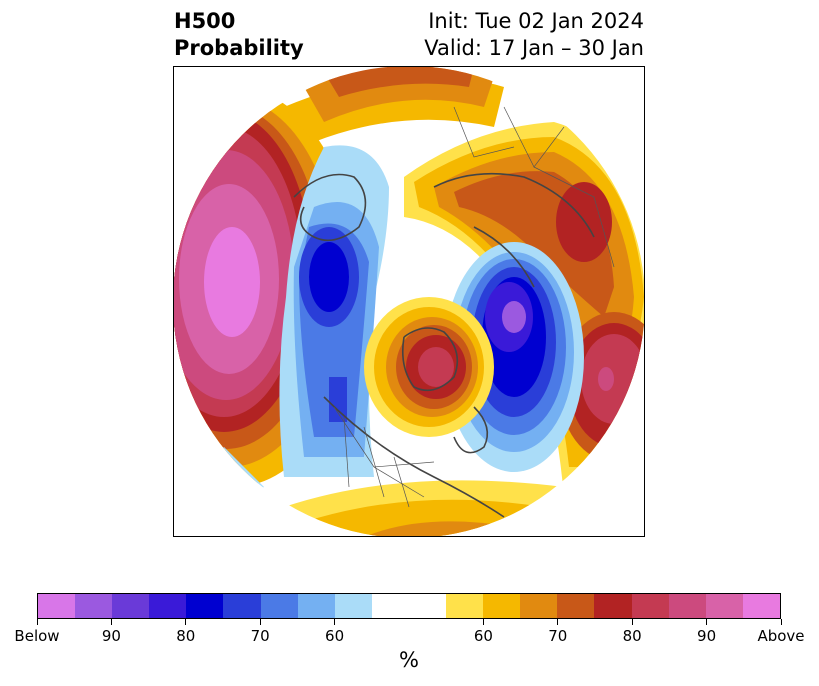  Describe the element at coordinates (304, 318) in the screenshot. I see `north-america-negative-anomaly` at that location.